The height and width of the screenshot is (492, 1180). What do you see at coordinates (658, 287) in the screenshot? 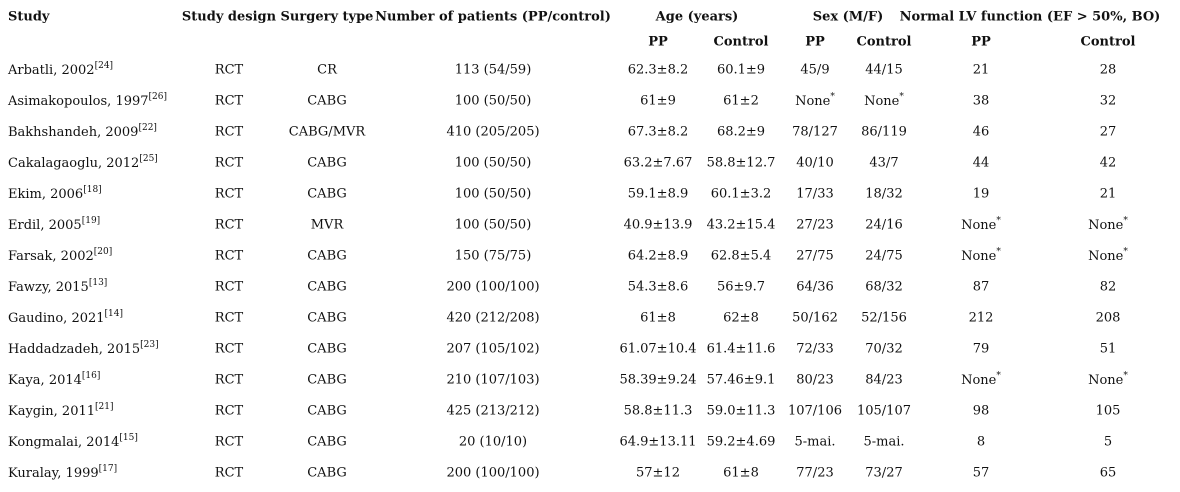
I see `cell: 54.3±8.6` at bounding box center [658, 287].